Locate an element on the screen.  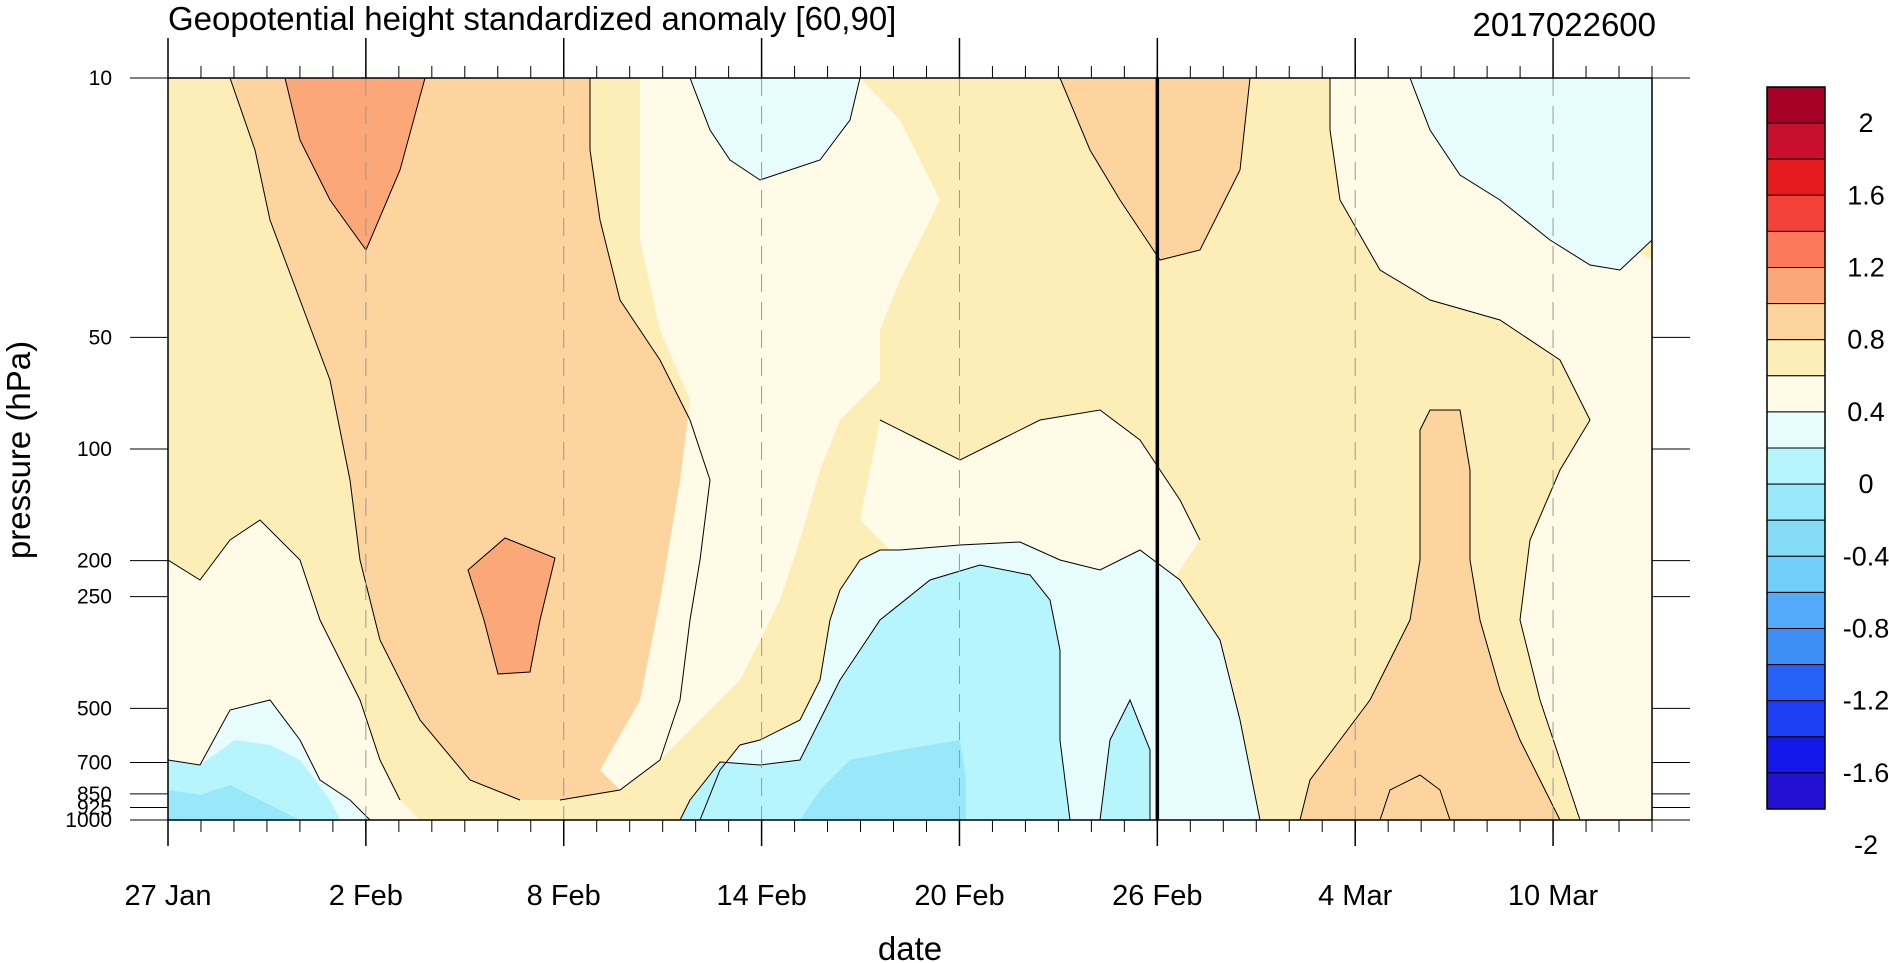
y-tick-label: 500 is located at coordinates (94, 708).